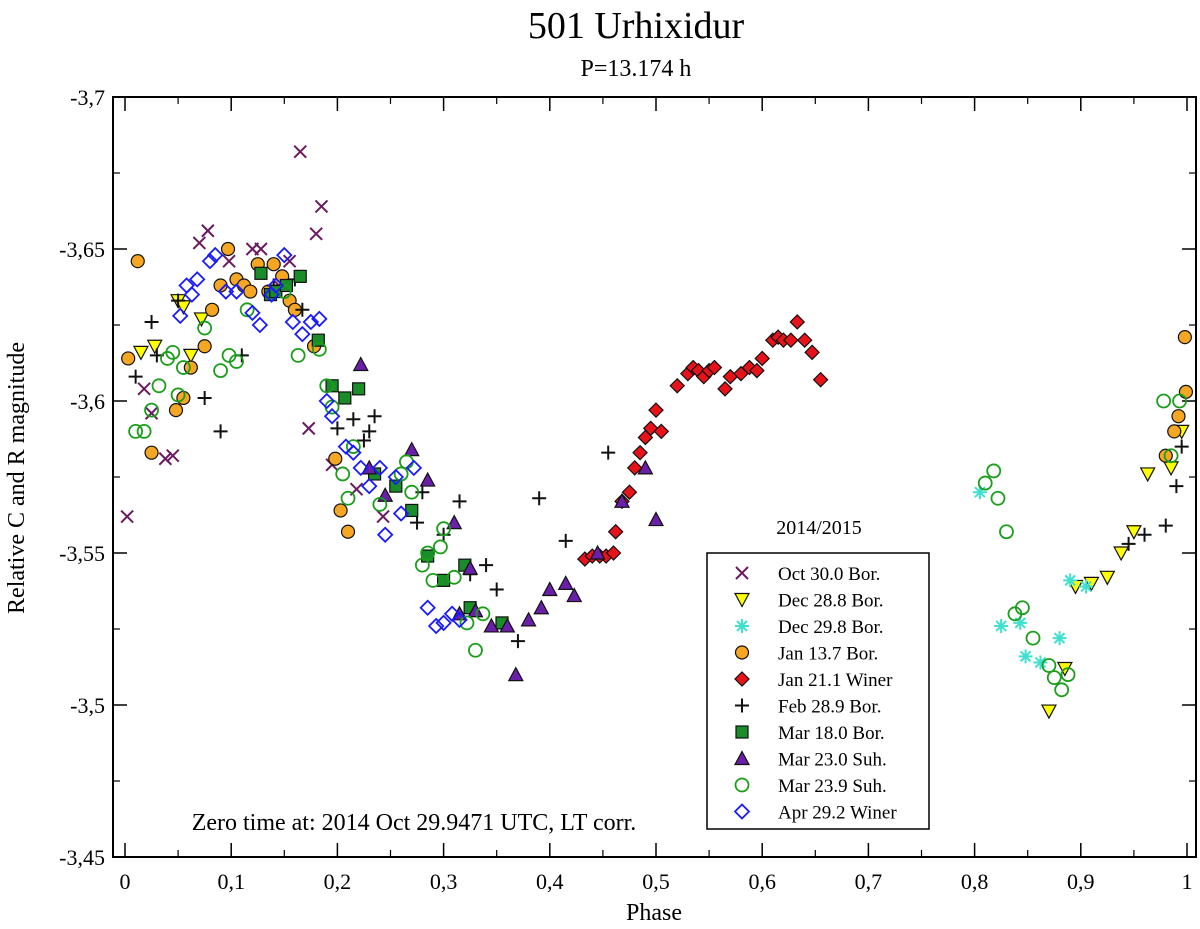  Describe the element at coordinates (837, 813) in the screenshot. I see `legend-label: Apr 29.2 Winer` at that location.